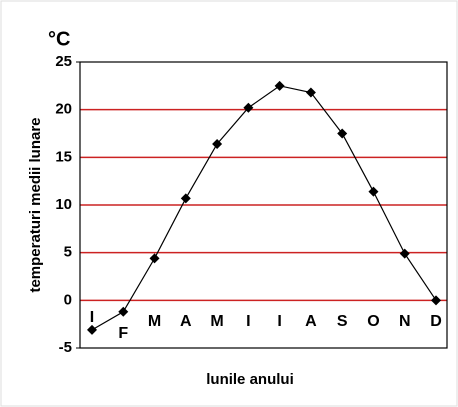 The image size is (458, 407). What do you see at coordinates (436, 321) in the screenshot?
I see `x-tick-label: D` at bounding box center [436, 321].